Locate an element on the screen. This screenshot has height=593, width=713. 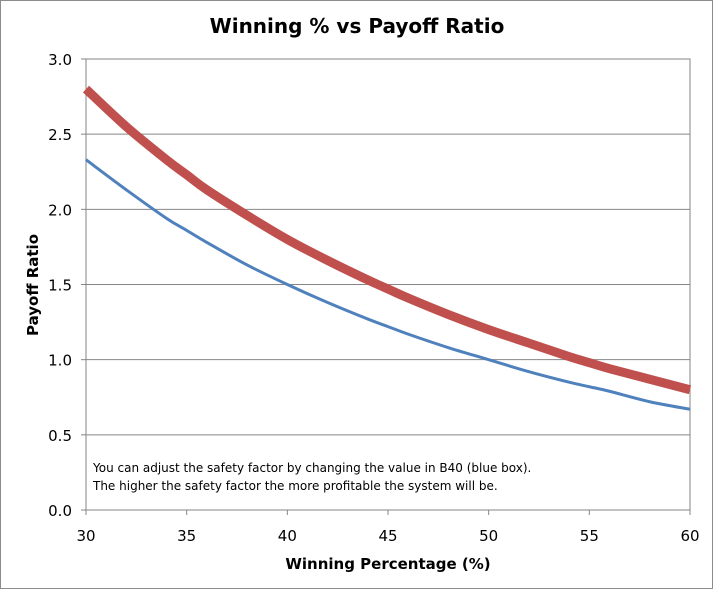
y-axis-label: Payoff Ratio is located at coordinates (33, 285).